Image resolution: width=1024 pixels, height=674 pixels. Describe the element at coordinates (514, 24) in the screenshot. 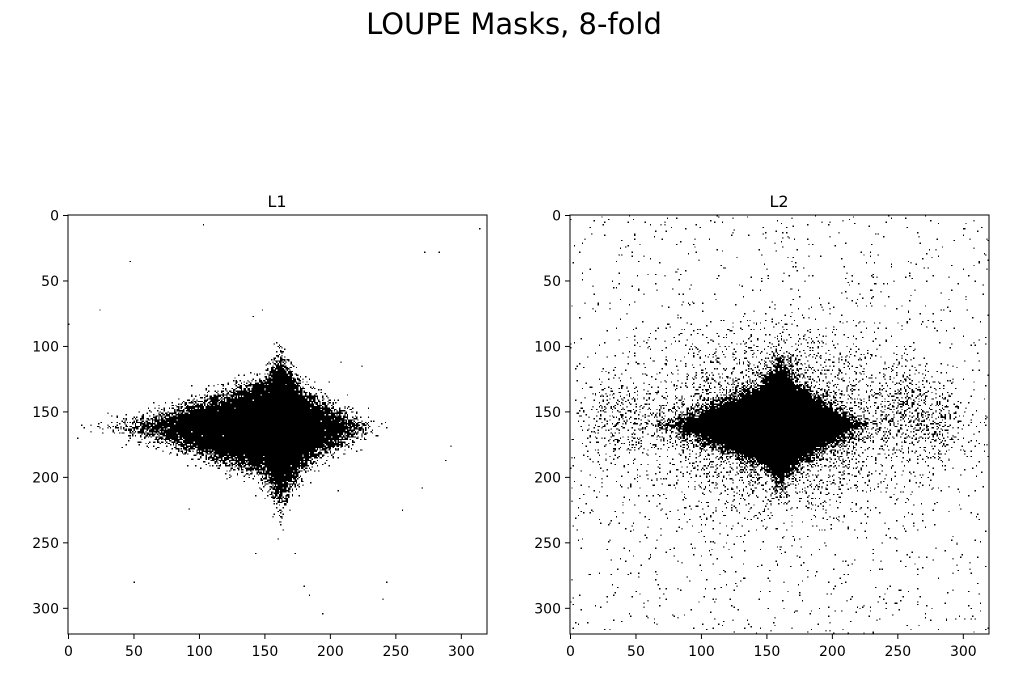

I see `figure-title: LOUPE Masks, 8-fold` at that location.